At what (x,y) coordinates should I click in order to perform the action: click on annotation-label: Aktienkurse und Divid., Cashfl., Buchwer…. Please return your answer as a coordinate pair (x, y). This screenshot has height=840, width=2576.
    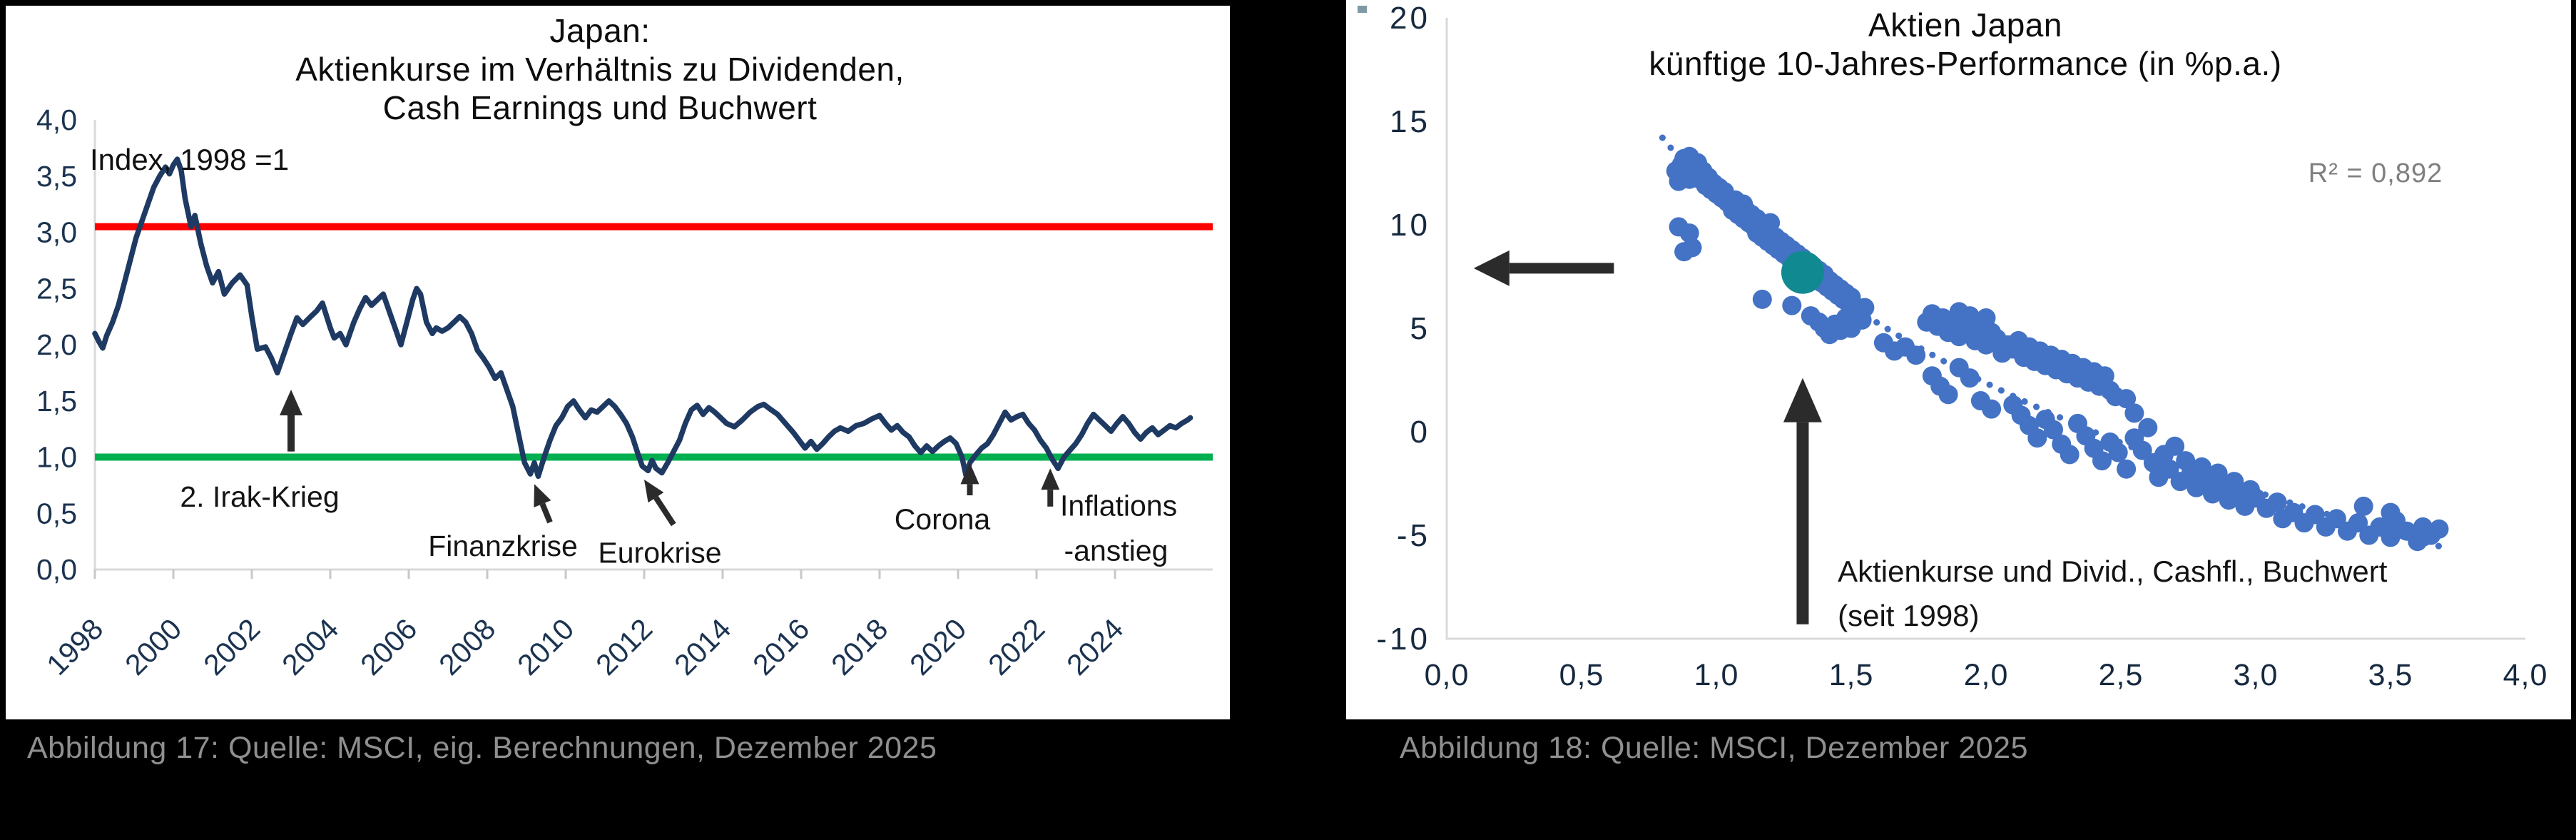
    Looking at the image, I should click on (2113, 571).